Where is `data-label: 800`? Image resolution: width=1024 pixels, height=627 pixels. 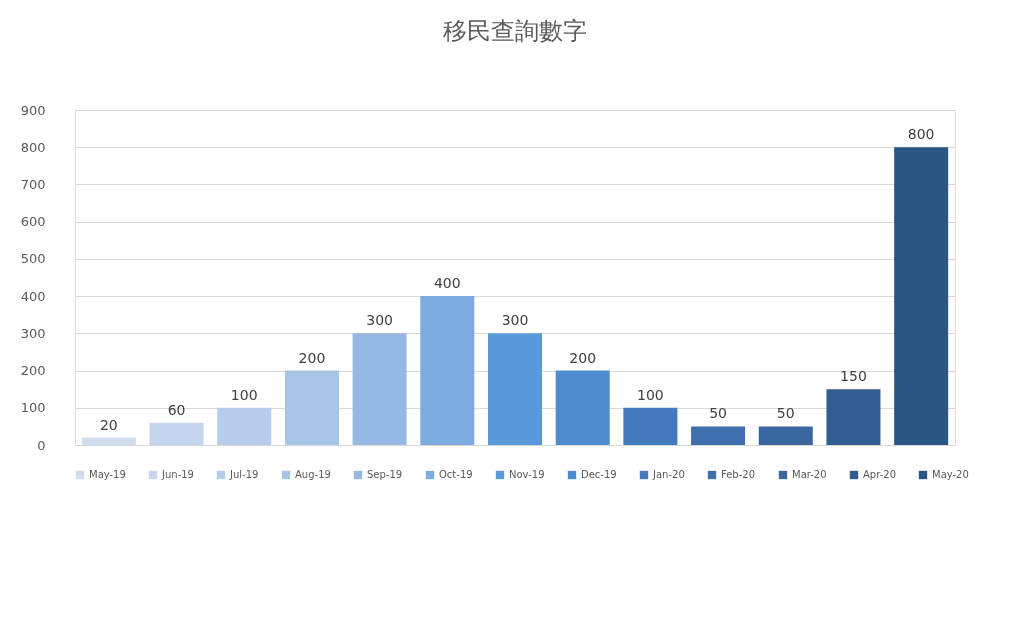 data-label: 800 is located at coordinates (921, 134).